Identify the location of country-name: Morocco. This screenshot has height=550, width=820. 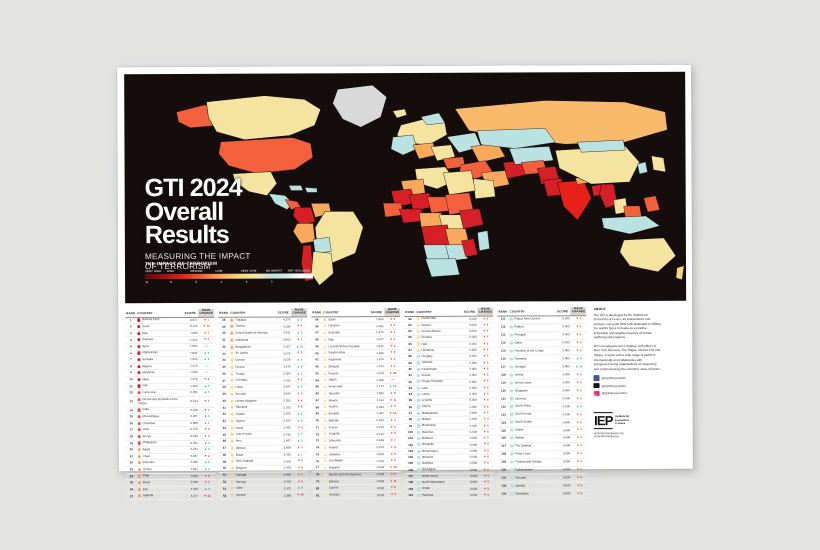
(427, 456).